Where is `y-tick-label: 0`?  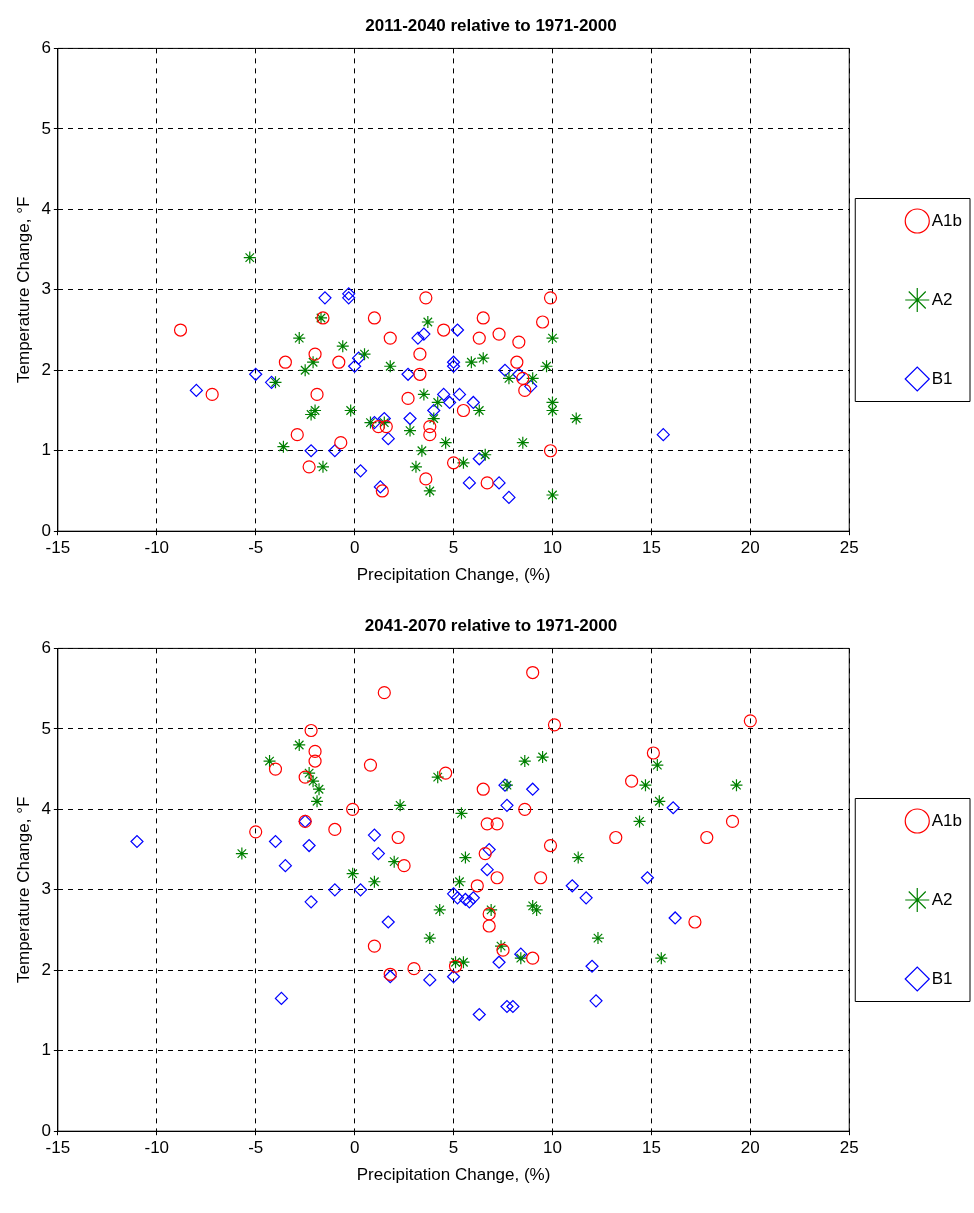
y-tick-label: 0 is located at coordinates (46, 1130).